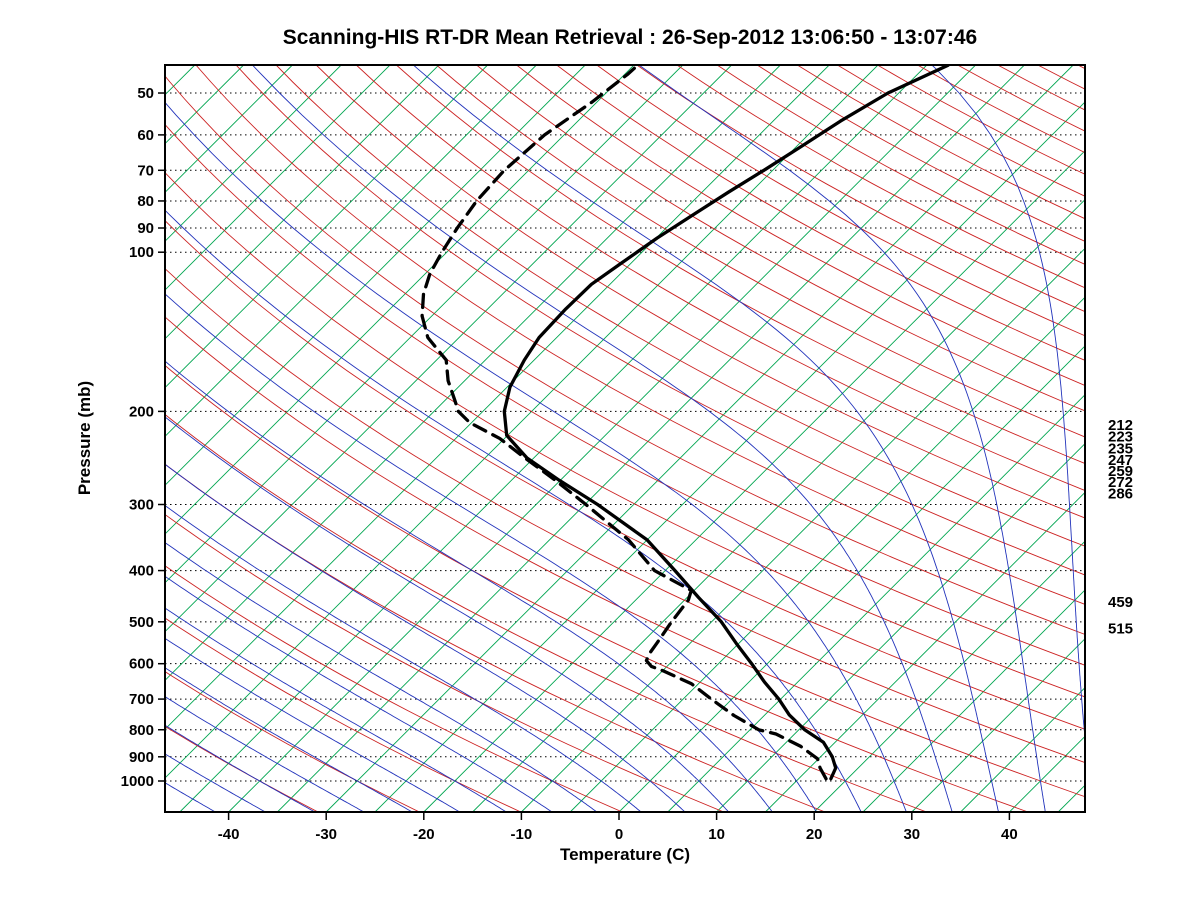  What do you see at coordinates (1120, 602) in the screenshot?
I see `level-label: 459` at bounding box center [1120, 602].